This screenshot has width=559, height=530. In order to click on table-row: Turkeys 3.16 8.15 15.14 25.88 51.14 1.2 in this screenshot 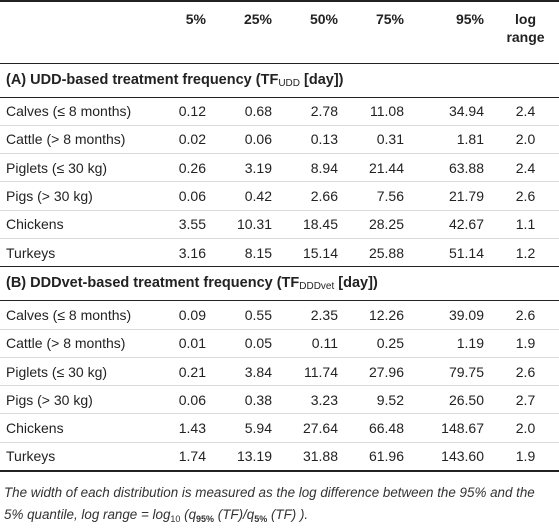, I will do `click(279, 253)`.